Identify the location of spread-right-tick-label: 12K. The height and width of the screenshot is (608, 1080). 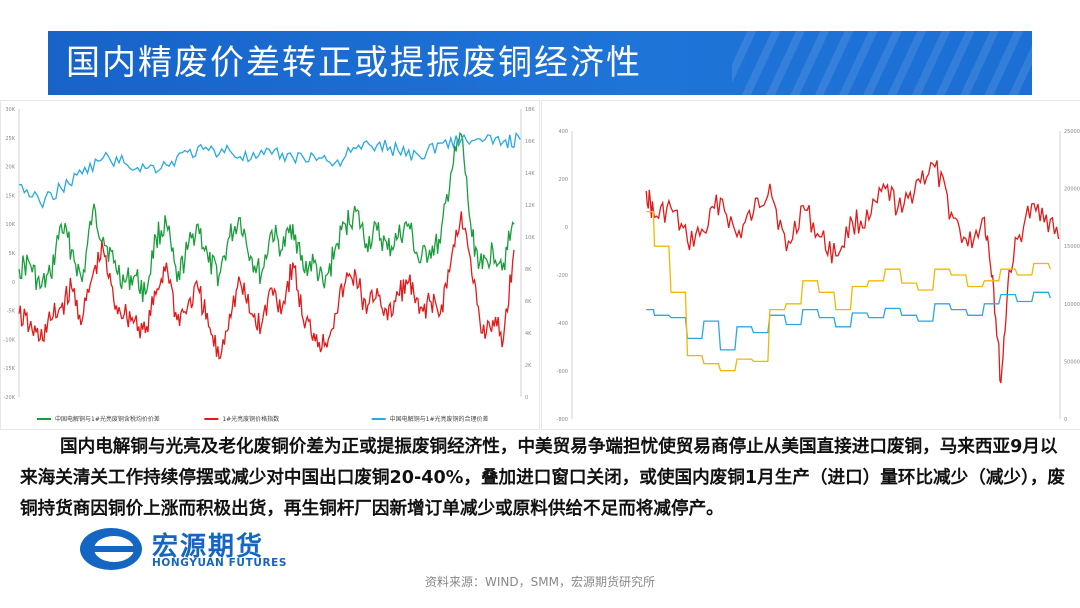
(530, 206).